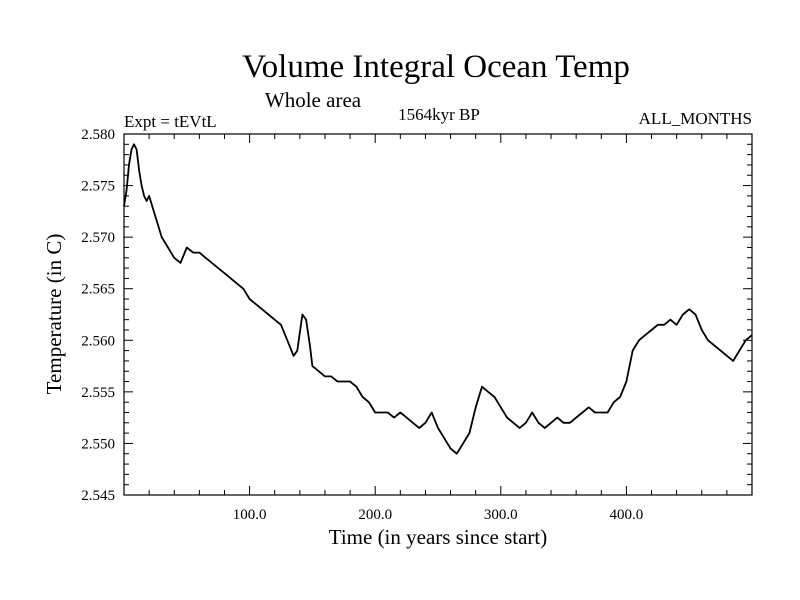 Image resolution: width=800 pixels, height=600 pixels. Describe the element at coordinates (438, 515) in the screenshot. I see `x-axis-tick-labels: 100.0 200.0 300.0 400.0` at that location.